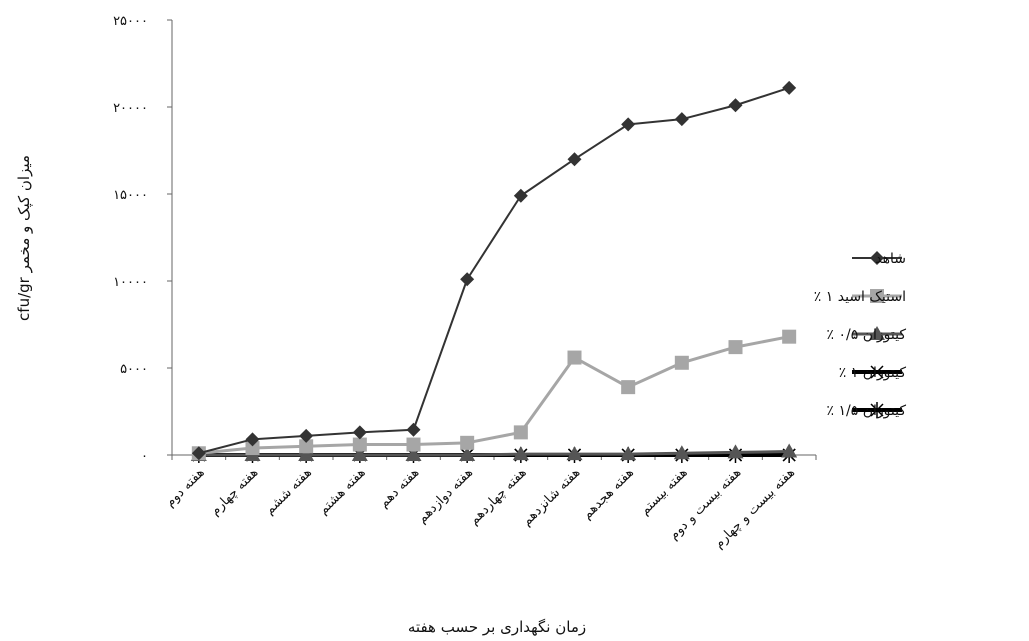 The width and height of the screenshot is (1029, 641). What do you see at coordinates (134, 369) in the screenshot?
I see `y-tick-label: ۵۰۰۰` at bounding box center [134, 369].